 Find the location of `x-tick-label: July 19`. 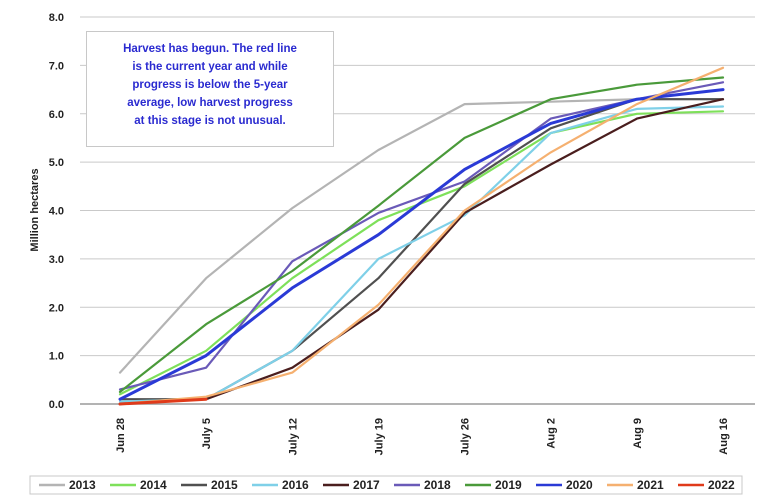

x-tick-label: July 19 is located at coordinates (379, 436).